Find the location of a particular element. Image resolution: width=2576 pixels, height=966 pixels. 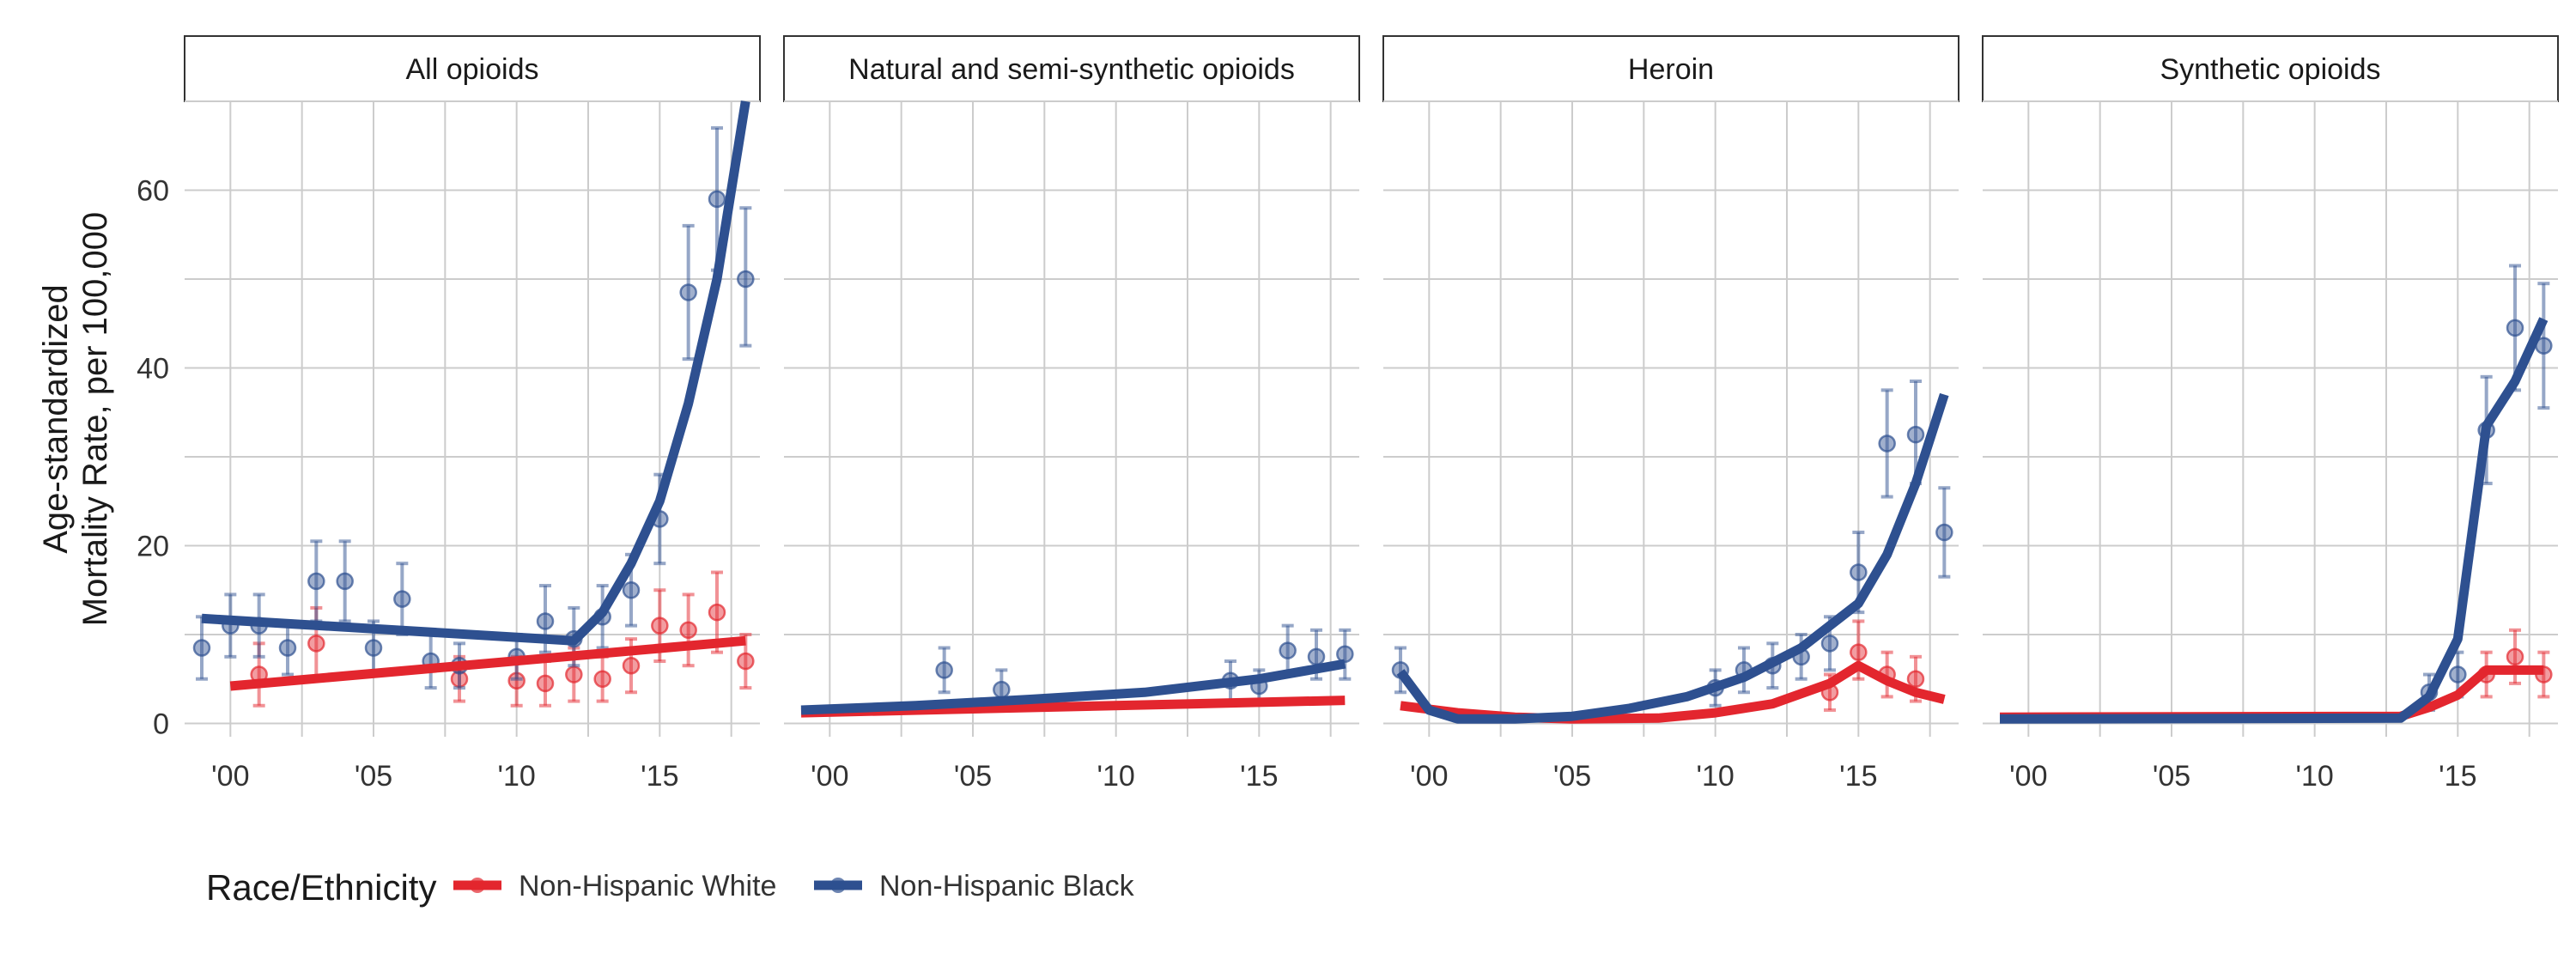

panel-title: Synthetic opioids is located at coordinates (2270, 69).